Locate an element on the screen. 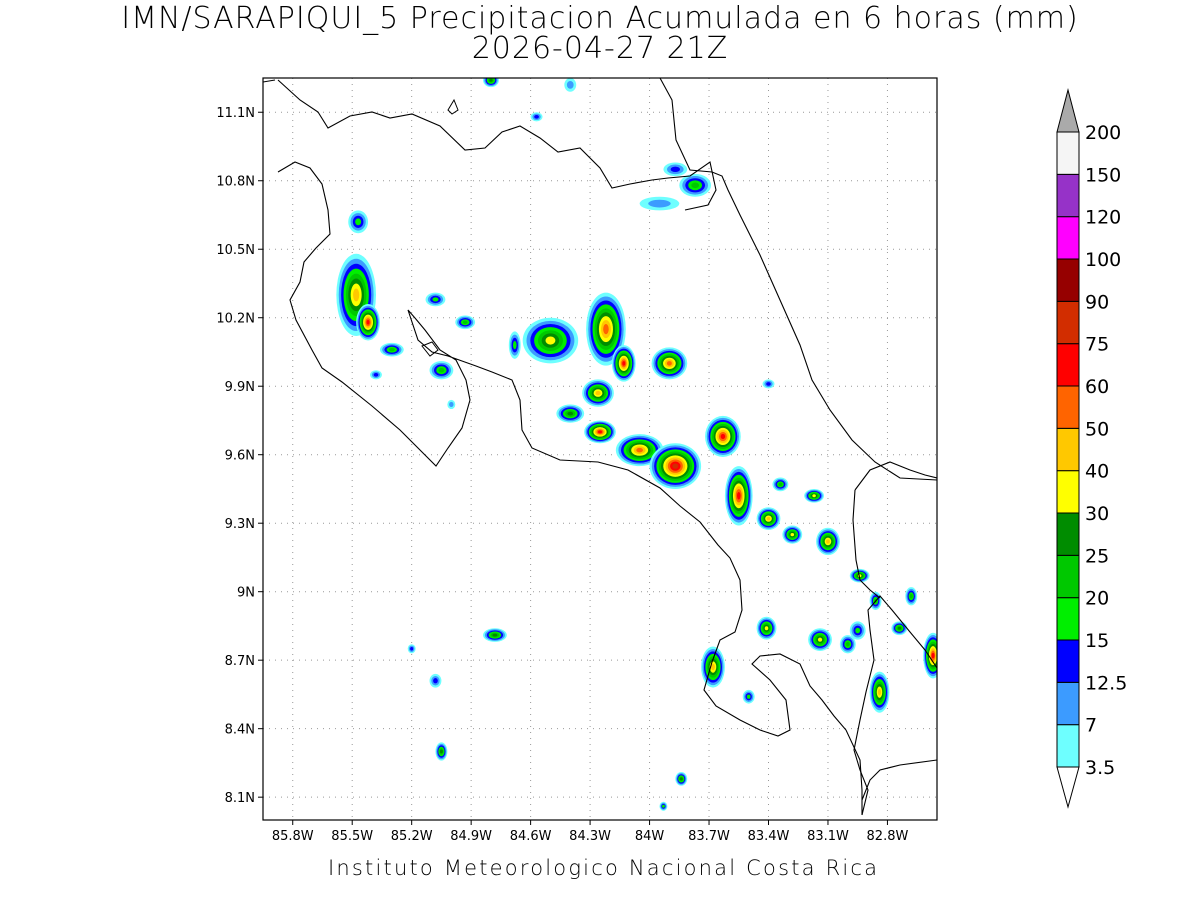  colorbar-label: 60 is located at coordinates (1097, 387).